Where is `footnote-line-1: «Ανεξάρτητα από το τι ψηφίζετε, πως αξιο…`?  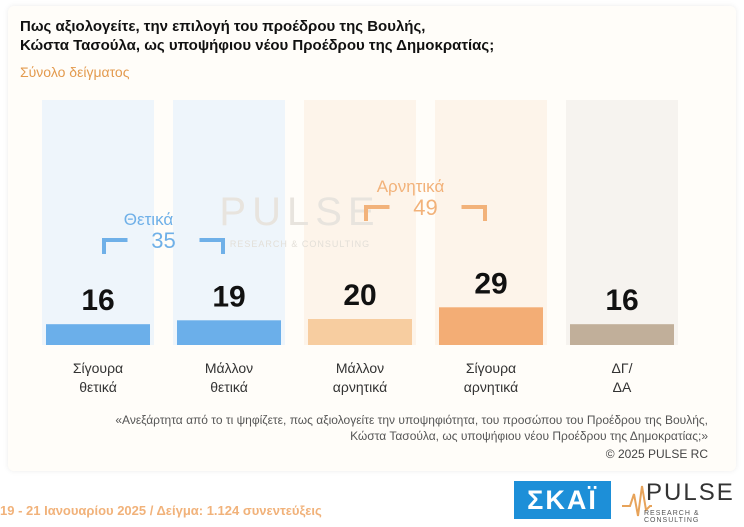
footnote-line-1: «Ανεξάρτητα από το τι ψηφίζετε, πως αξιο… is located at coordinates (411, 420).